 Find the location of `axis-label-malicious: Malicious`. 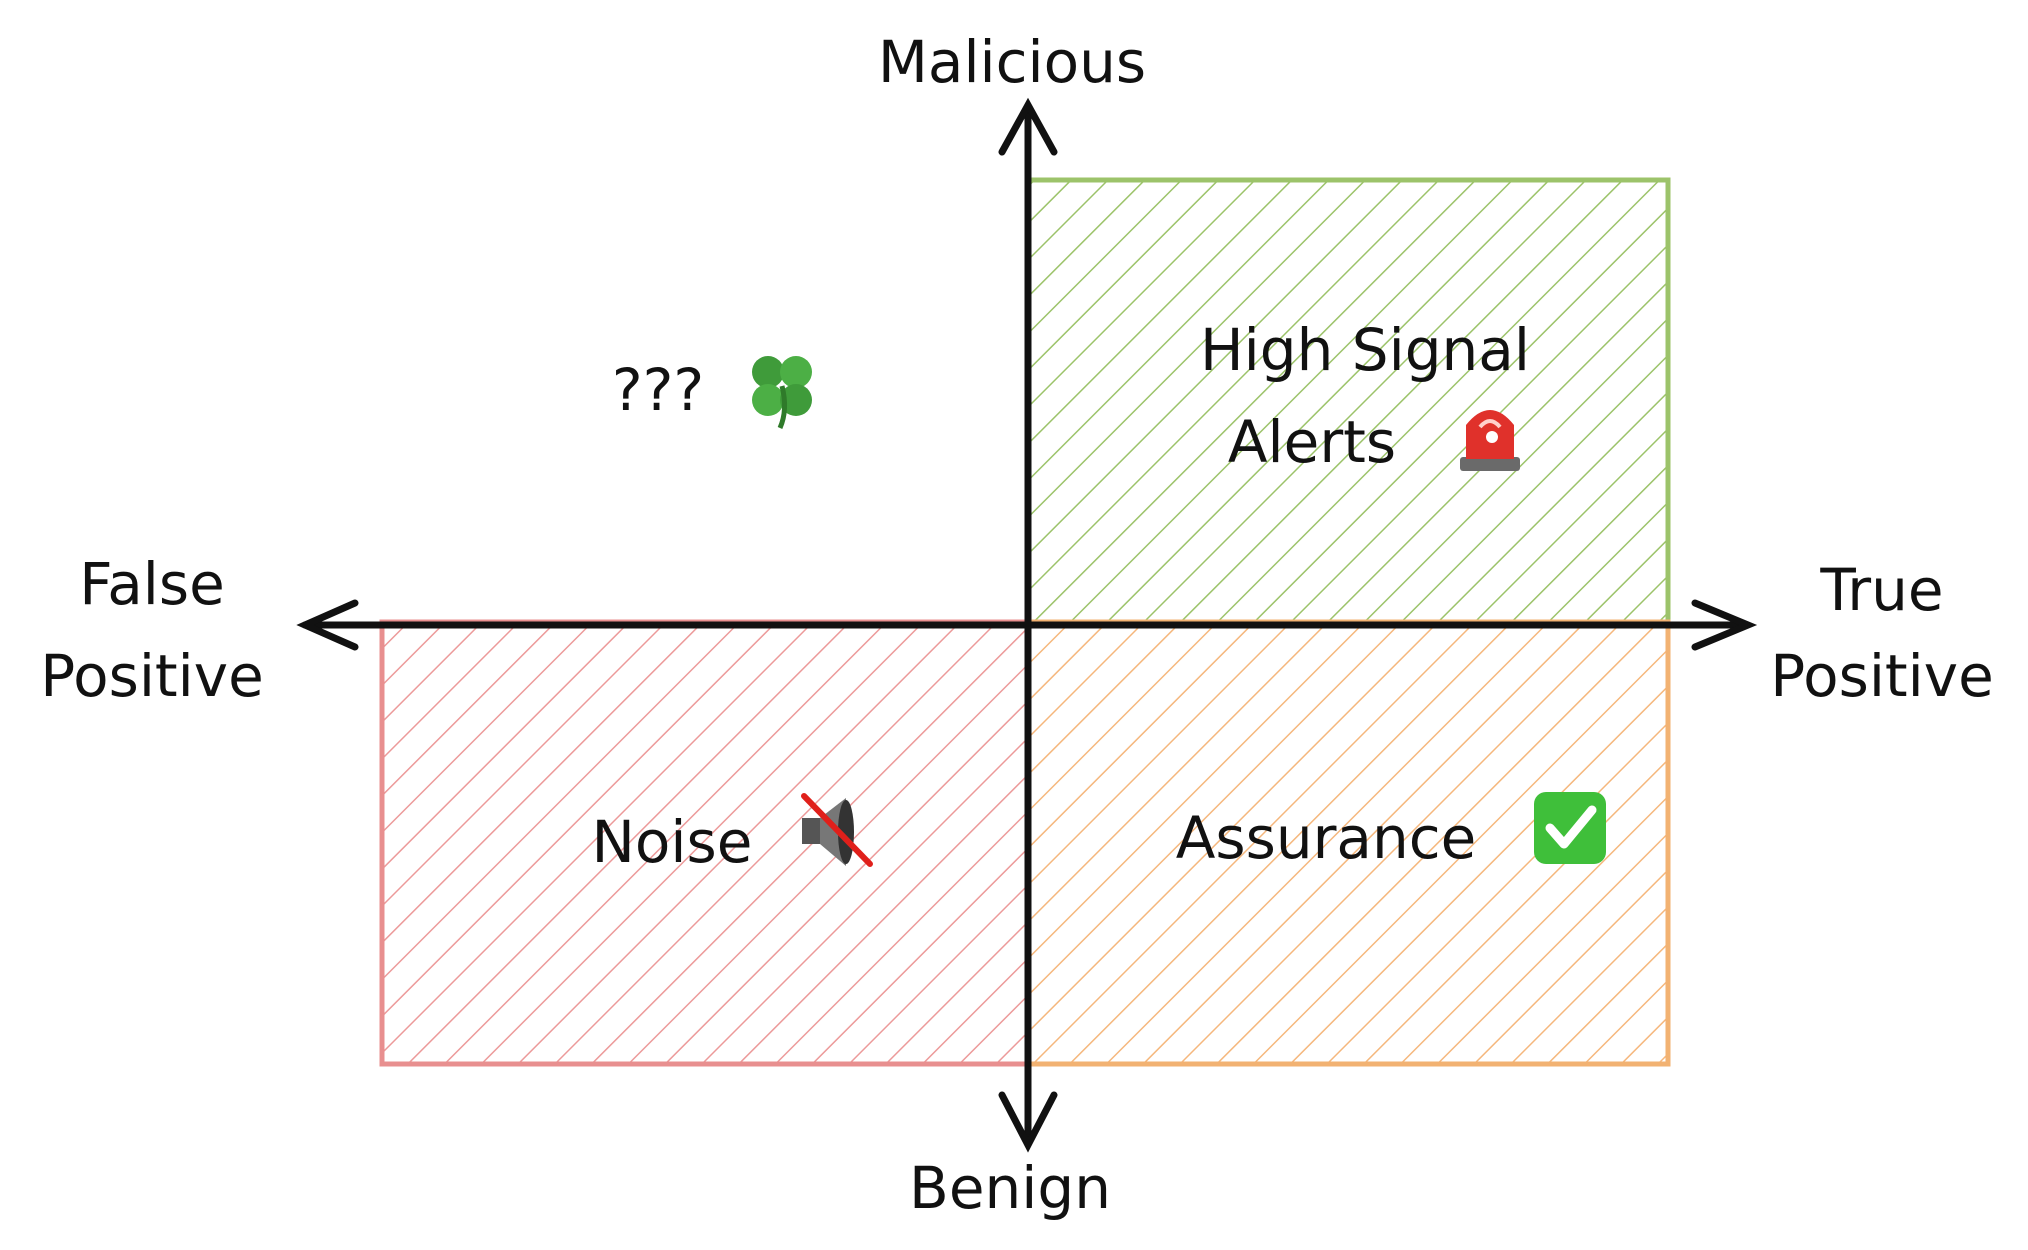

axis-label-malicious: Malicious is located at coordinates (1012, 62).